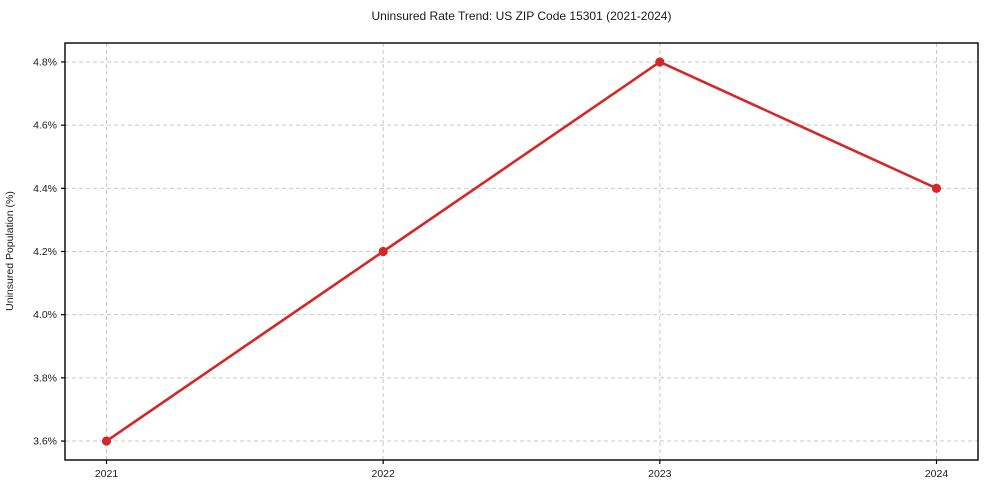 The width and height of the screenshot is (989, 490). Describe the element at coordinates (10, 251) in the screenshot. I see `y-axis-label: Uninsured Population (%)` at that location.